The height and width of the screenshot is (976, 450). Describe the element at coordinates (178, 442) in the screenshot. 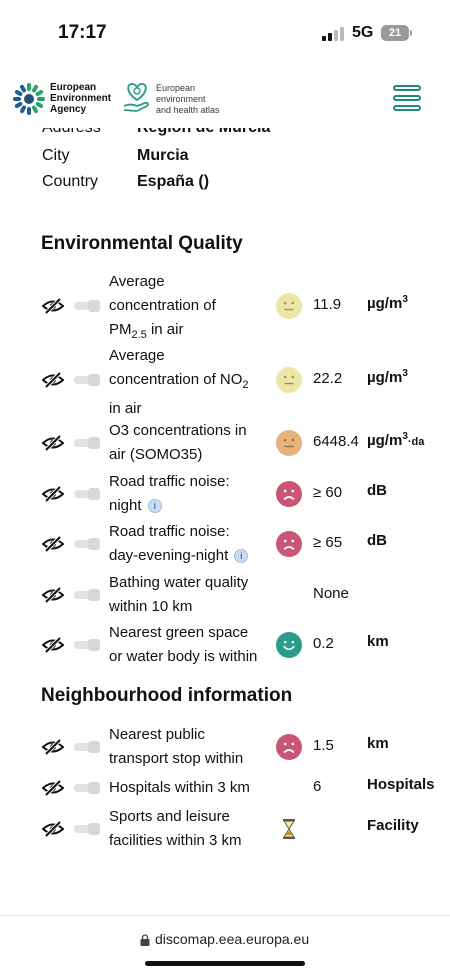

I see `indicator-name: O3 concentrations in air (SOMO35)` at that location.